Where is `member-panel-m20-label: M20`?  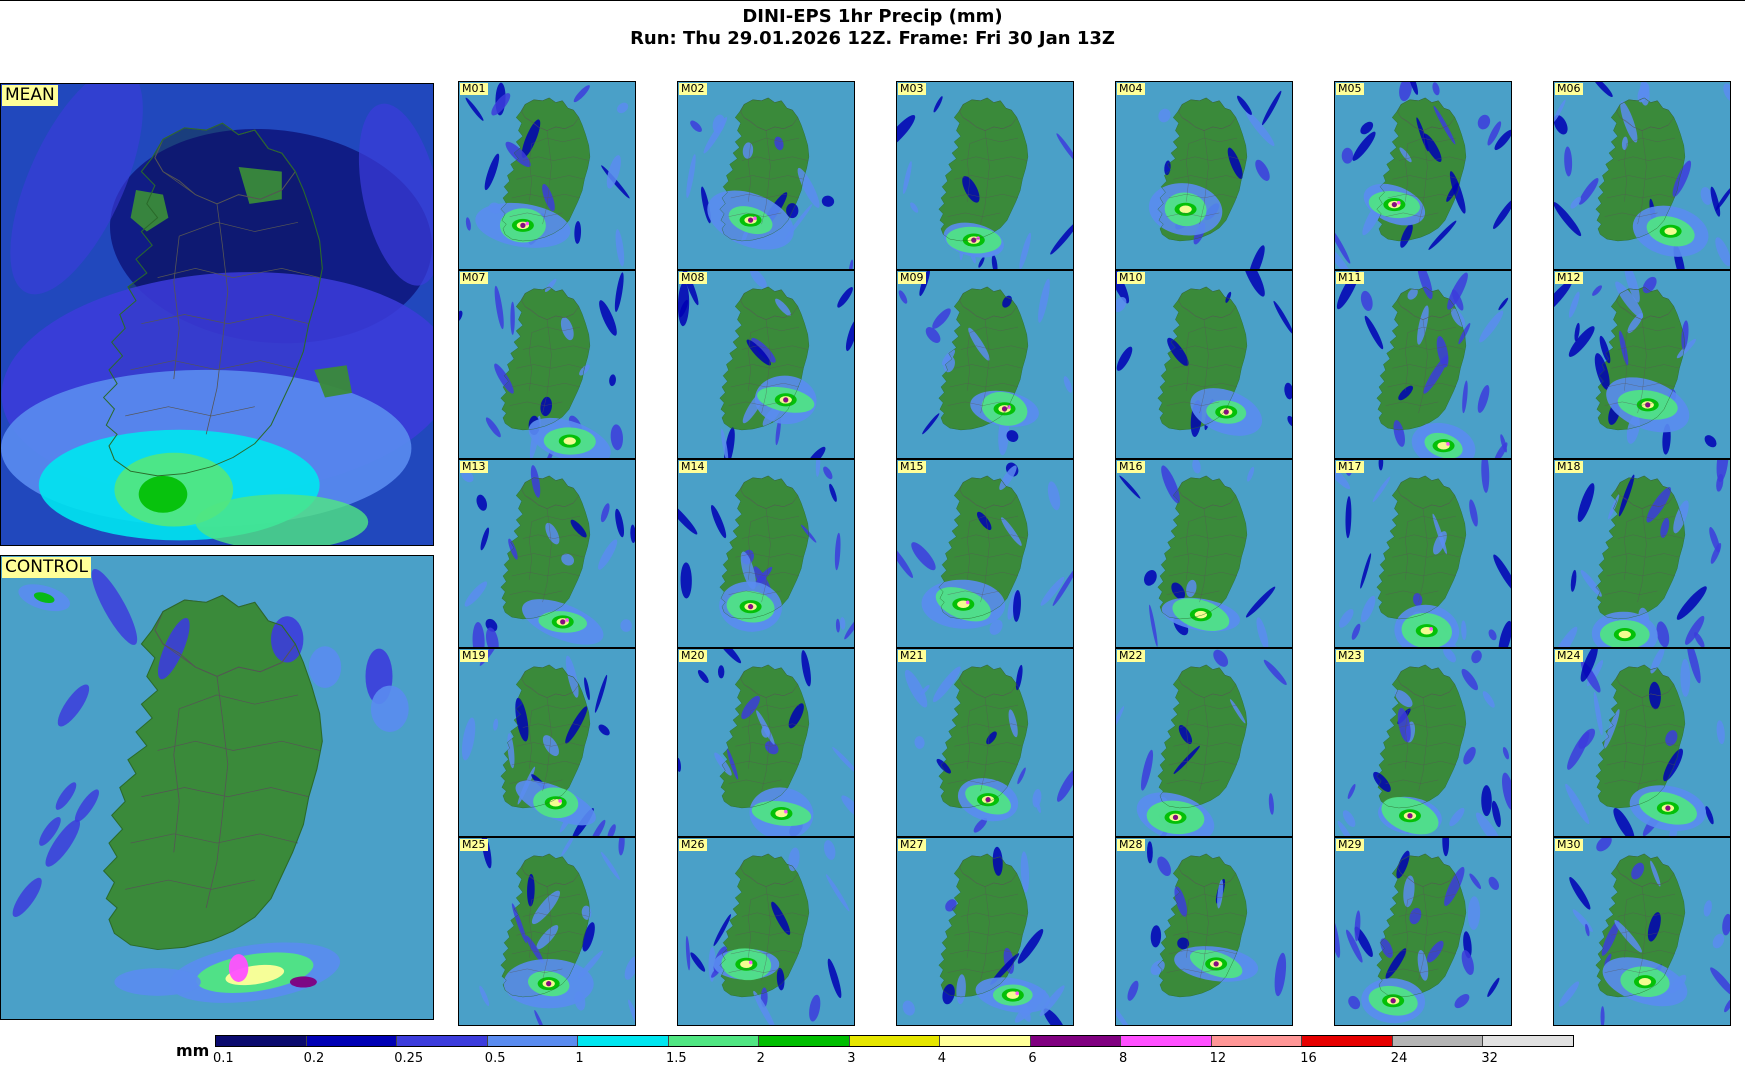
member-panel-m20-label: M20 is located at coordinates (693, 656).